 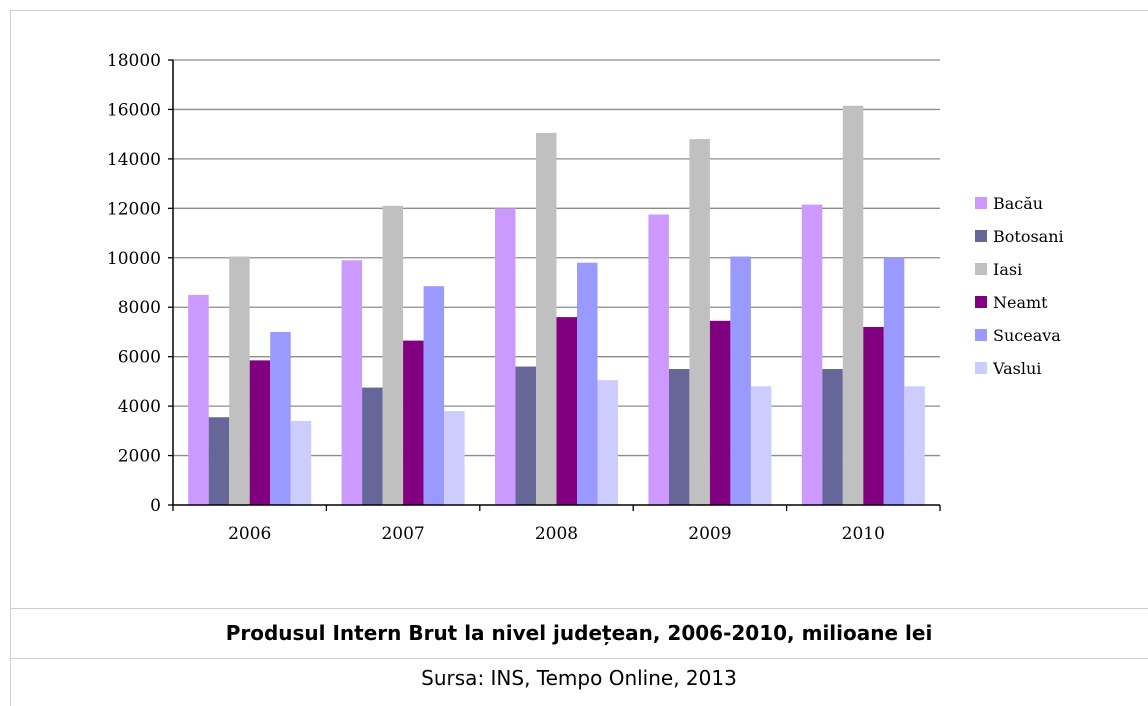 I want to click on bar-bac-u-2009, so click(x=658, y=359).